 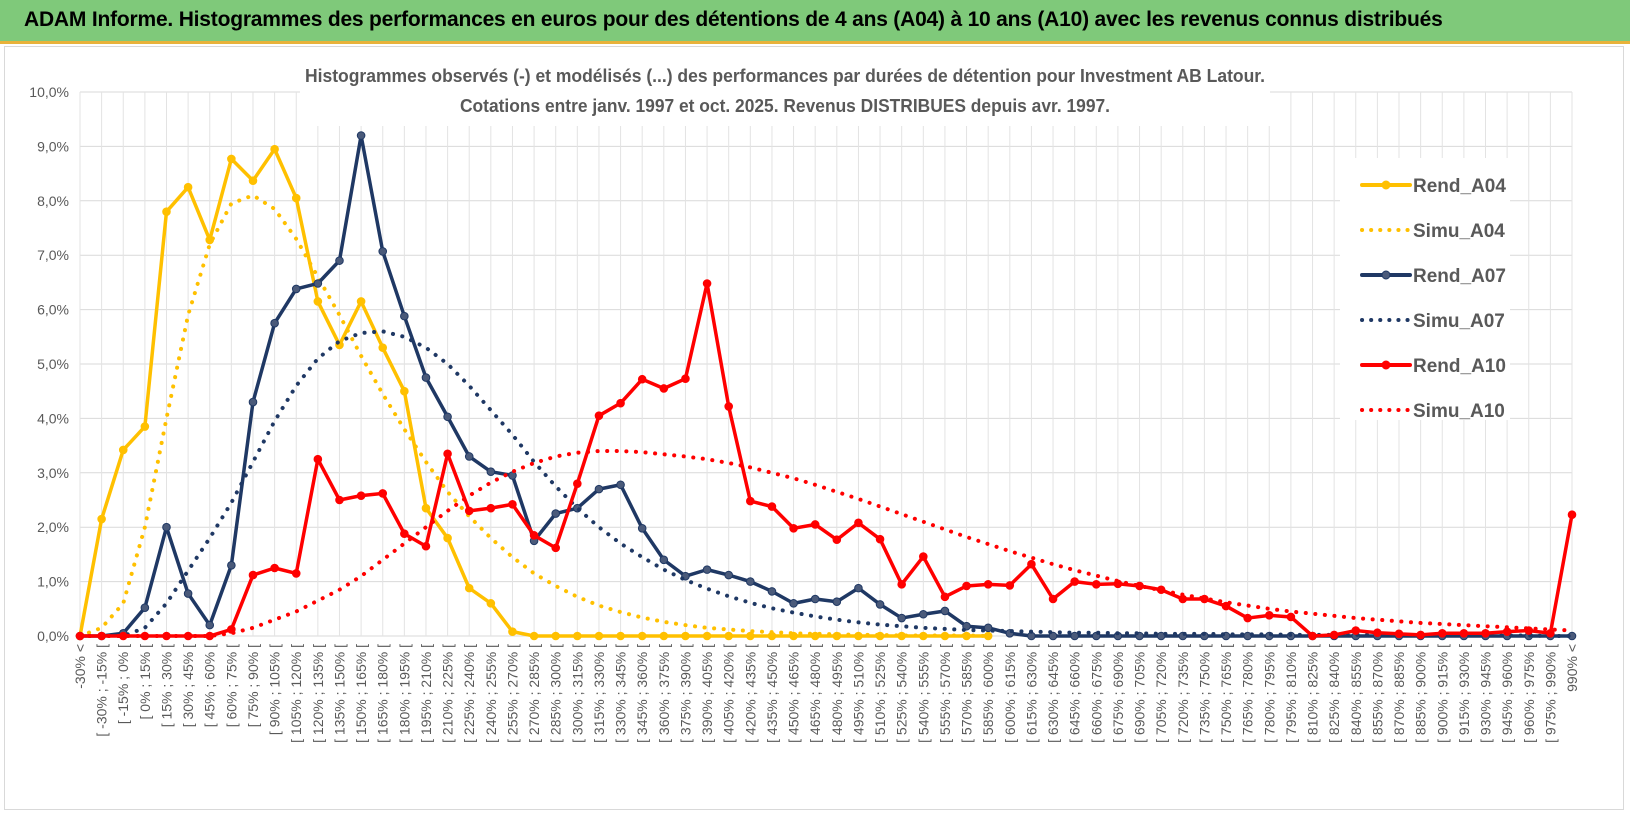 I want to click on legend-item: Rend_A07, so click(x=1433, y=276).